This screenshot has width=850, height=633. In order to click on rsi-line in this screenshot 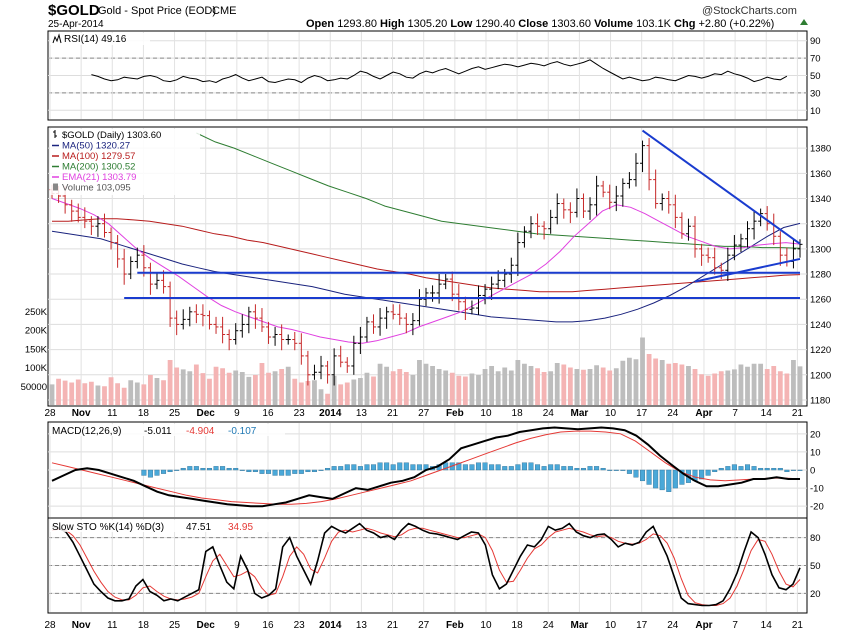, I will do `click(439, 71)`.